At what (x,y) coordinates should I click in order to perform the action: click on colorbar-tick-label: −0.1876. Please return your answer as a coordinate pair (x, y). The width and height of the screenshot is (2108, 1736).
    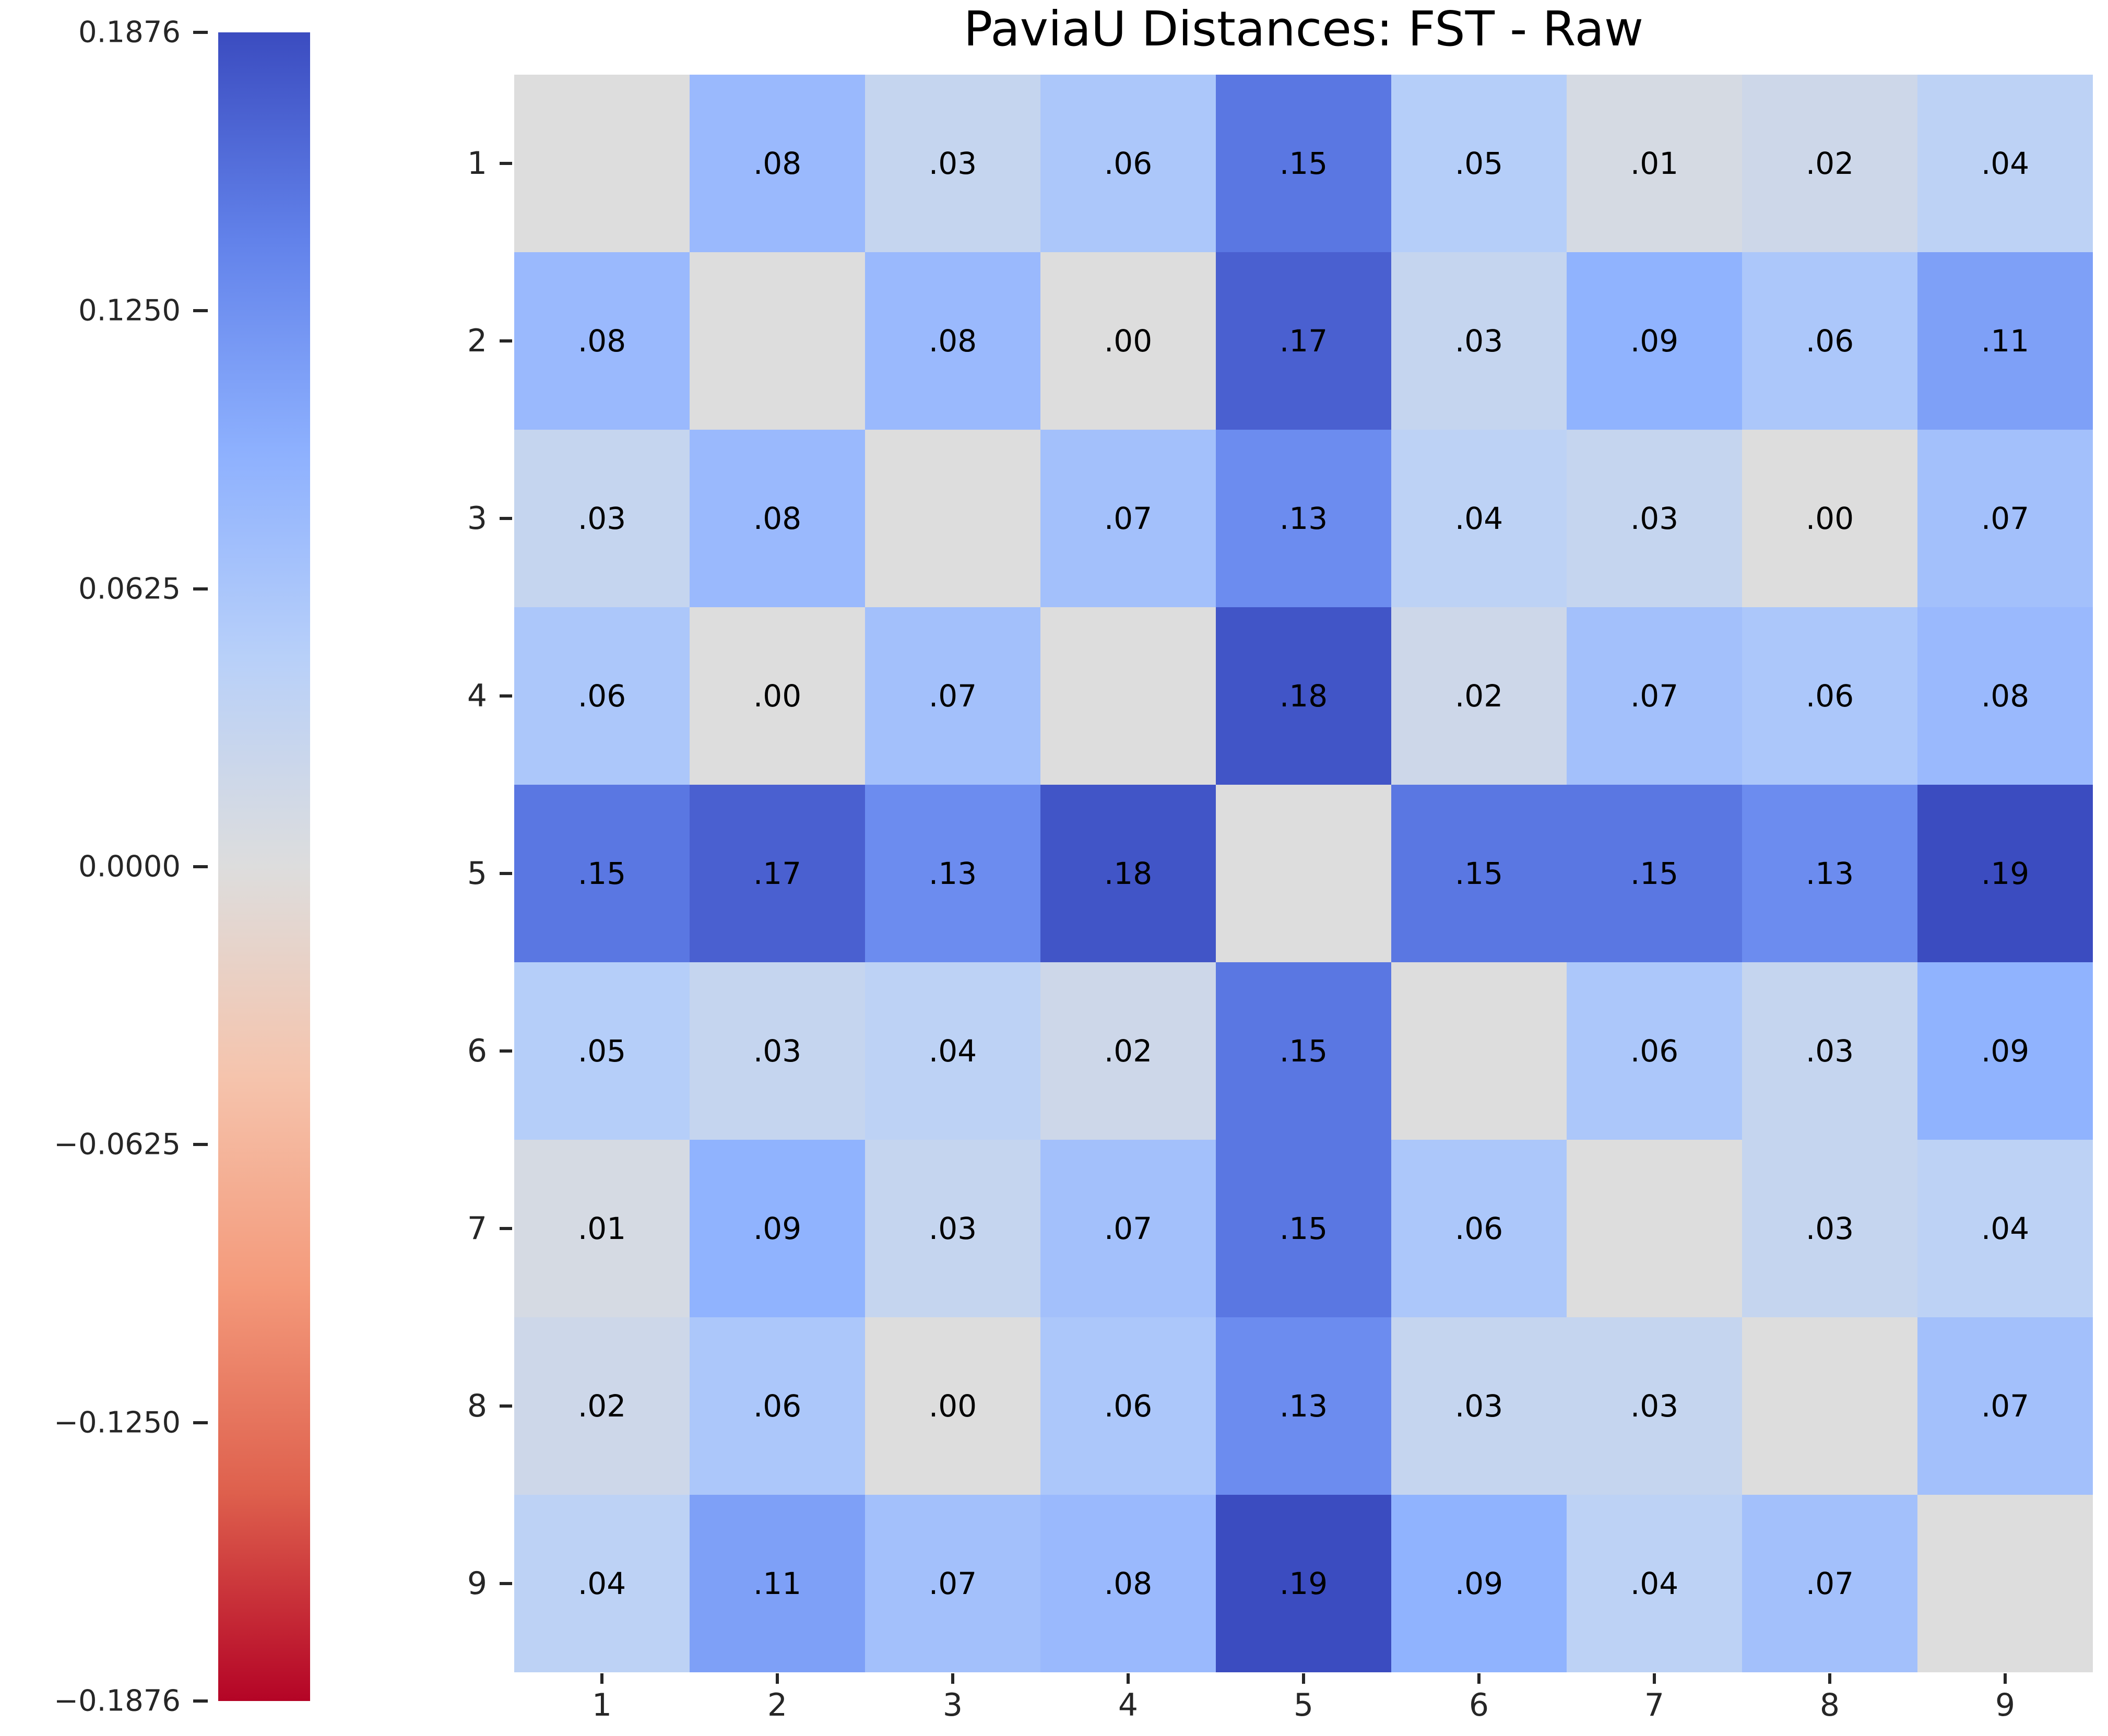
    Looking at the image, I should click on (117, 1701).